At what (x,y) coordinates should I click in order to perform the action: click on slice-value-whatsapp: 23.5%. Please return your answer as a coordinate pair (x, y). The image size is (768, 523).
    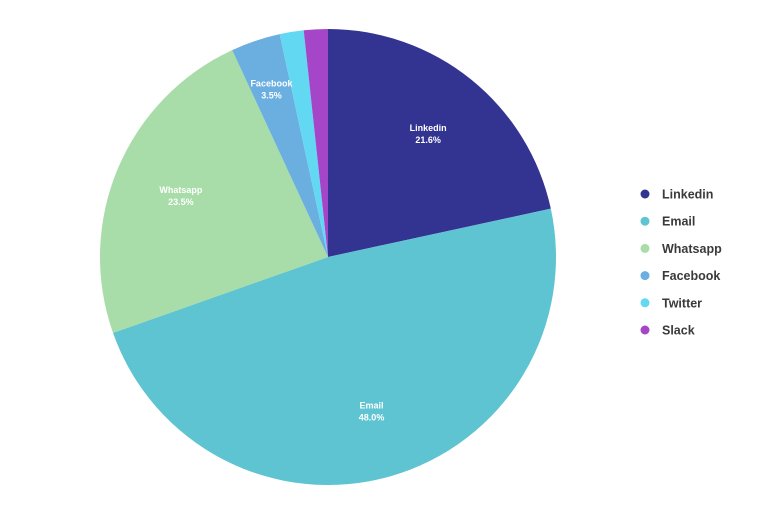
    Looking at the image, I should click on (181, 202).